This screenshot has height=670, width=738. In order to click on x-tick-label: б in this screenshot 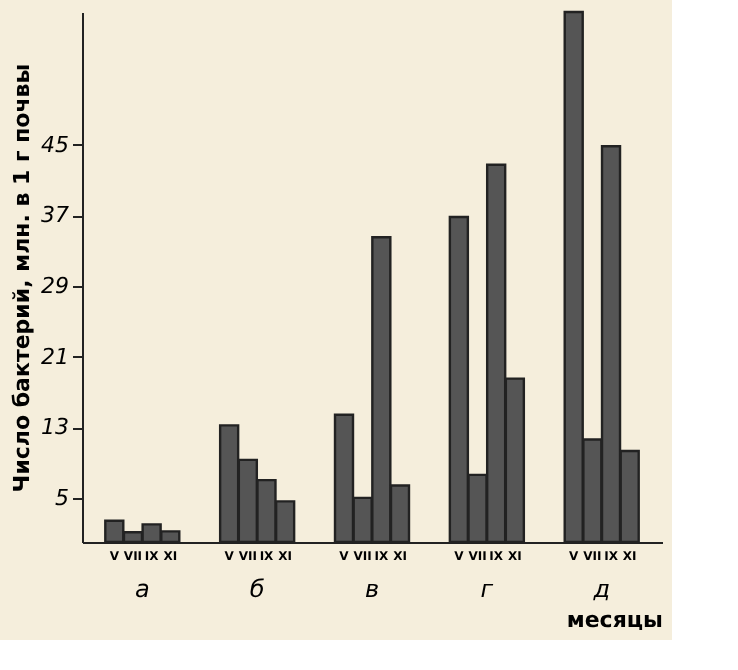, I will do `click(257, 589)`.